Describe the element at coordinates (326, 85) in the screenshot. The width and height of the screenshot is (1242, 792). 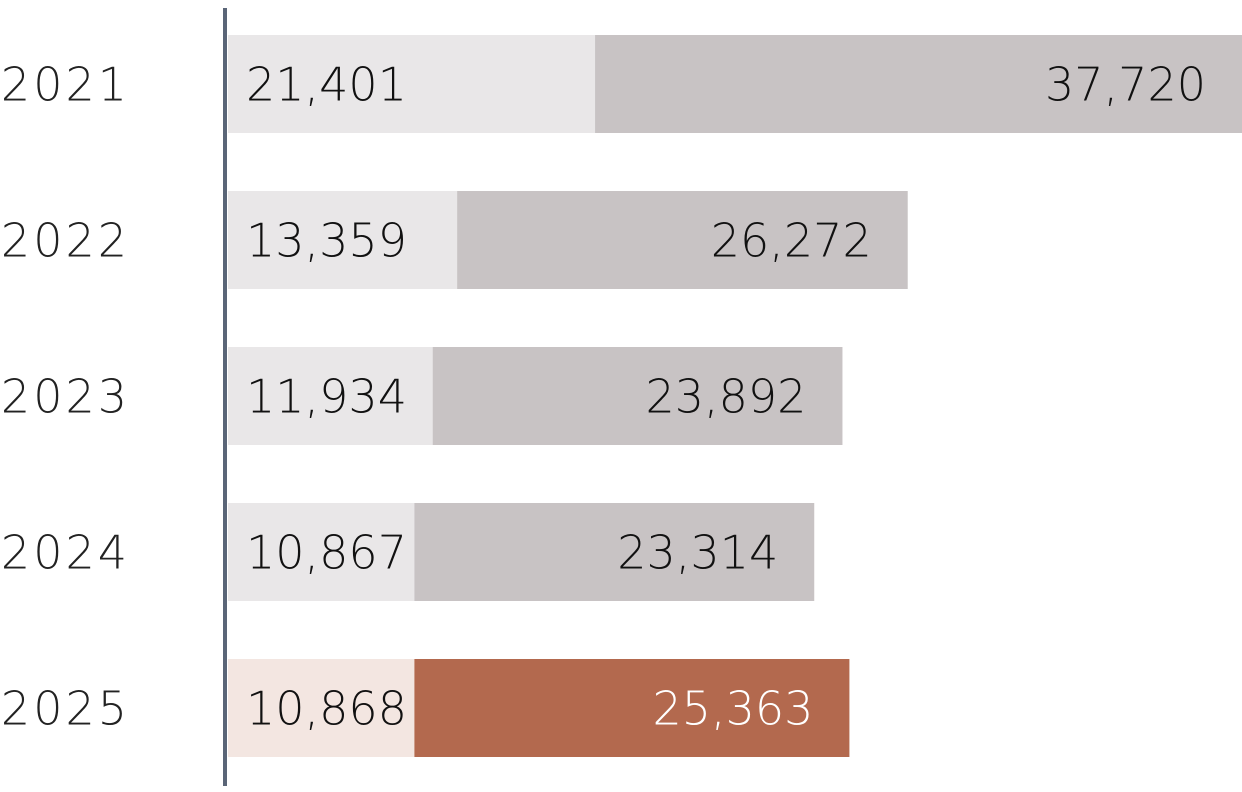
I see `data-label: 21,401` at that location.